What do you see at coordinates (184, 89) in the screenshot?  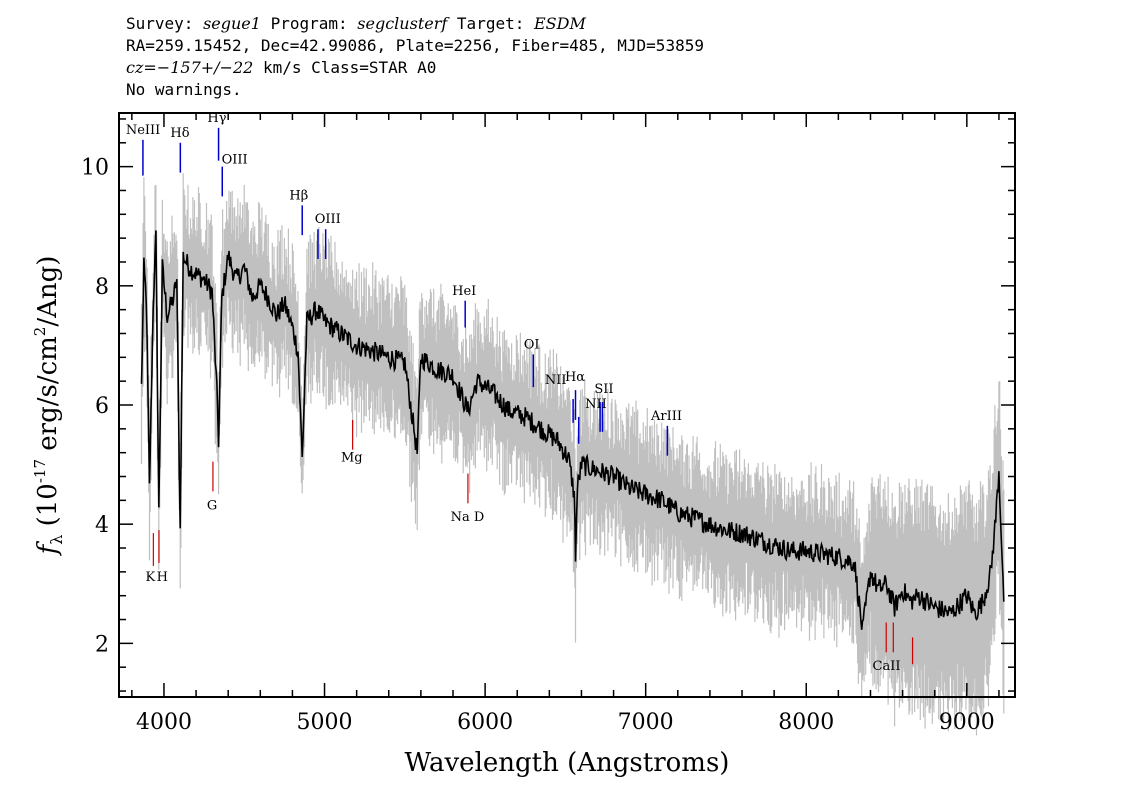 I see `header-line-4: No warnings.` at bounding box center [184, 89].